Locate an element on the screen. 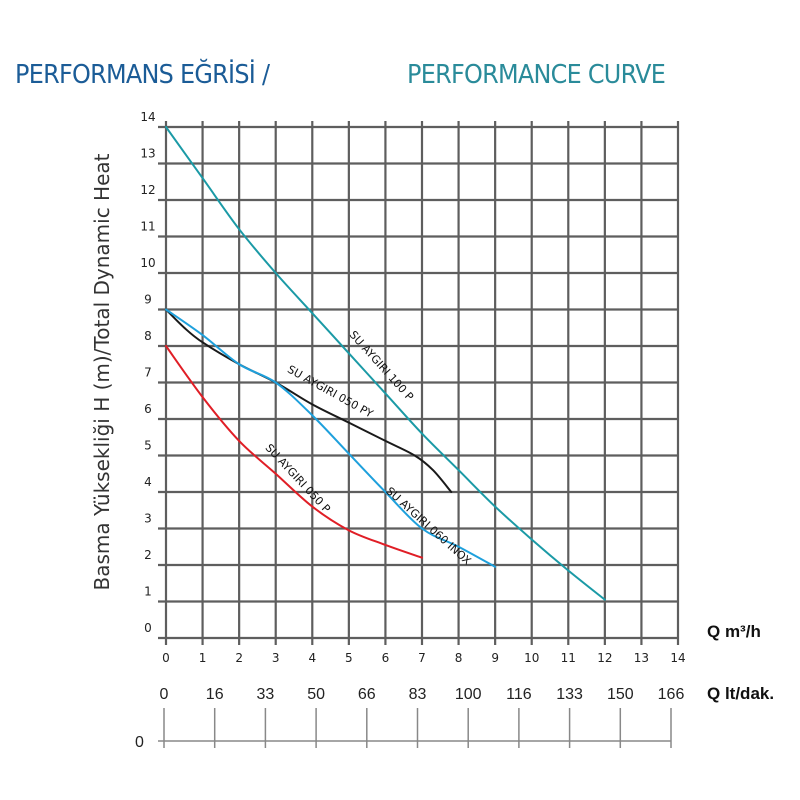 The height and width of the screenshot is (800, 800). curve-su-aygiri-050-p is located at coordinates (294, 452).